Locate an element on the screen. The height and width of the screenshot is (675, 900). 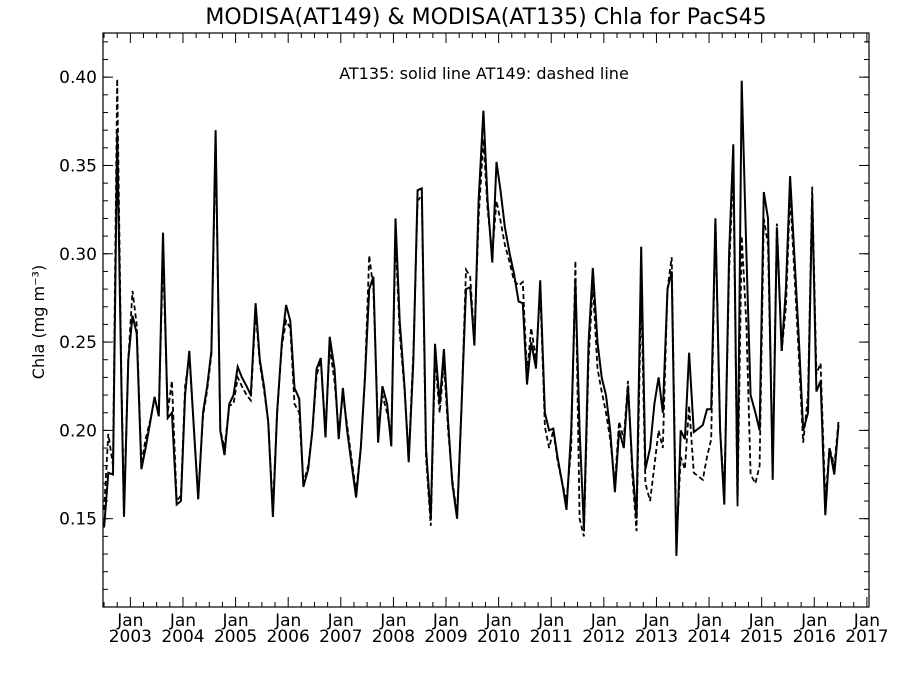
x-tick-year-label: 2008 is located at coordinates (393, 637).